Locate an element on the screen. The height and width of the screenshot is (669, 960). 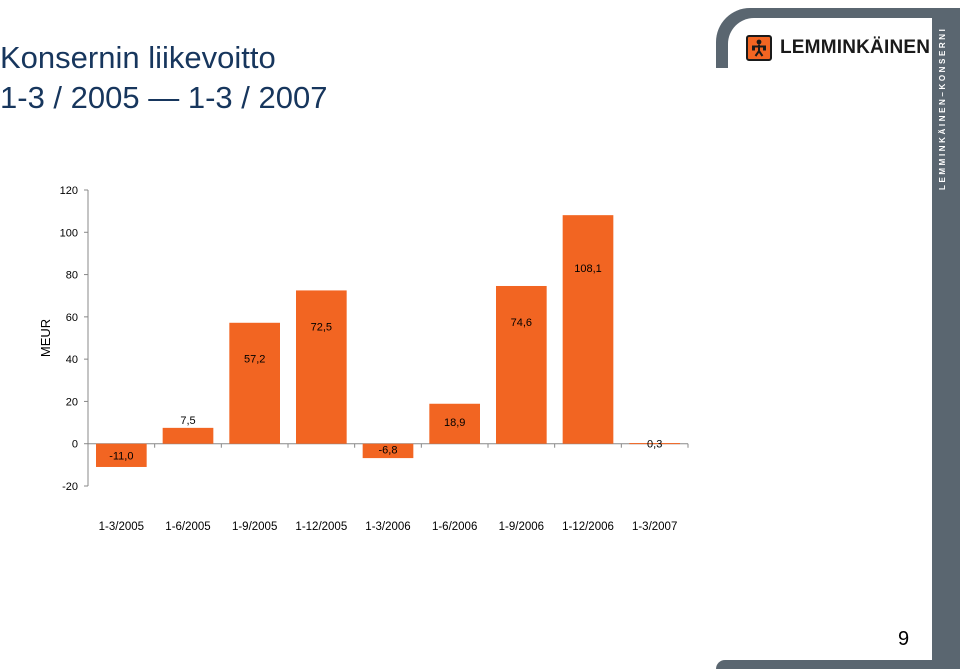
y-tick-label: 0 is located at coordinates (75, 445).